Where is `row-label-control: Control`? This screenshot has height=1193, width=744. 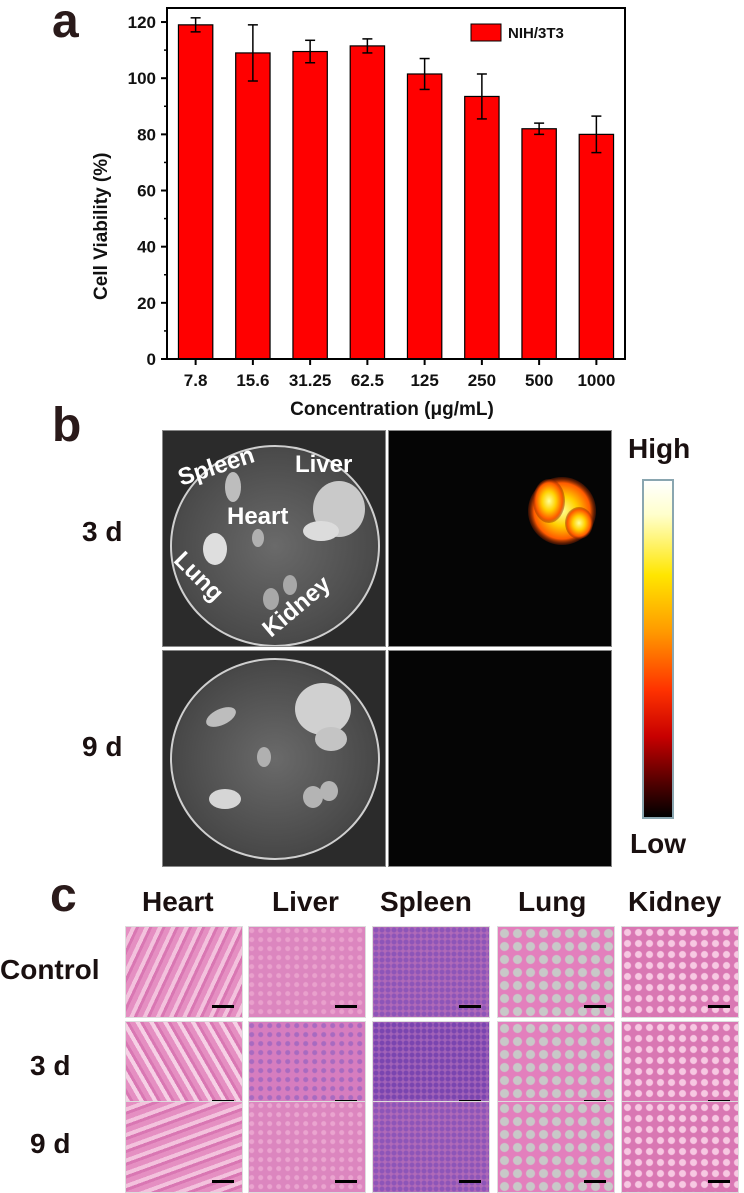
row-label-control: Control is located at coordinates (50, 969).